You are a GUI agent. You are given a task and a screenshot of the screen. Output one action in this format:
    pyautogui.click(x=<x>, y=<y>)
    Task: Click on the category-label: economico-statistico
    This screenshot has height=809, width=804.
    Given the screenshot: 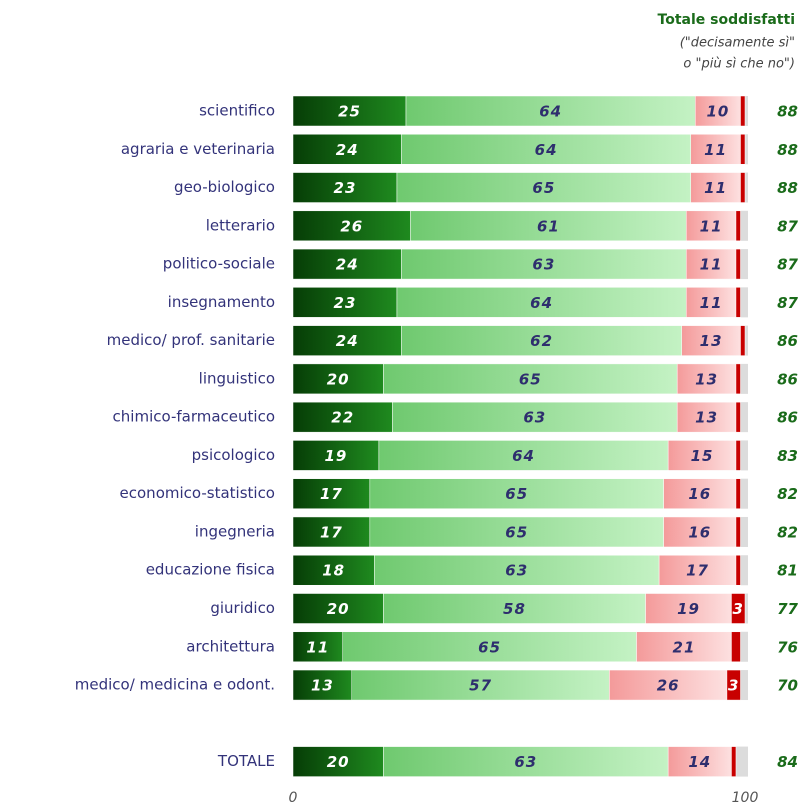 What is the action you would take?
    pyautogui.click(x=197, y=493)
    